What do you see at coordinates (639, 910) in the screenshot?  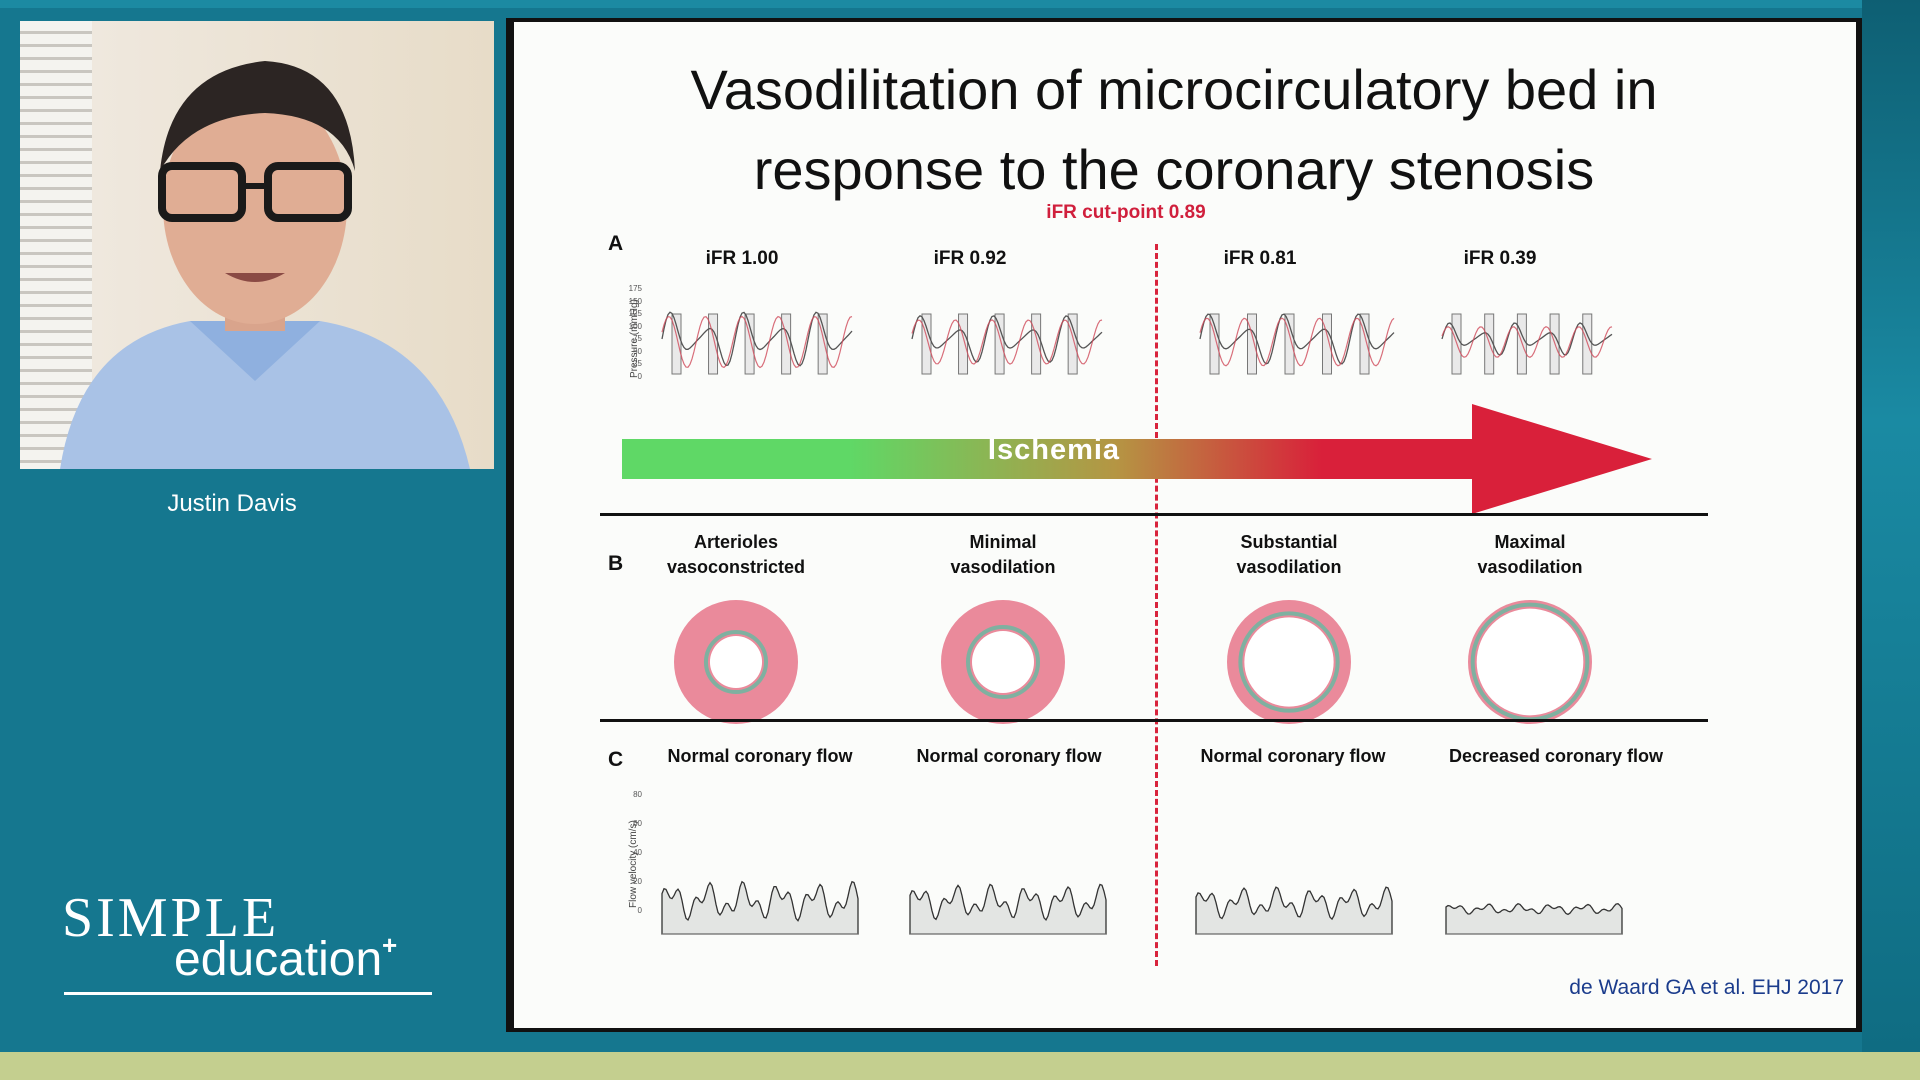 I see `flow-tick: 0` at bounding box center [639, 910].